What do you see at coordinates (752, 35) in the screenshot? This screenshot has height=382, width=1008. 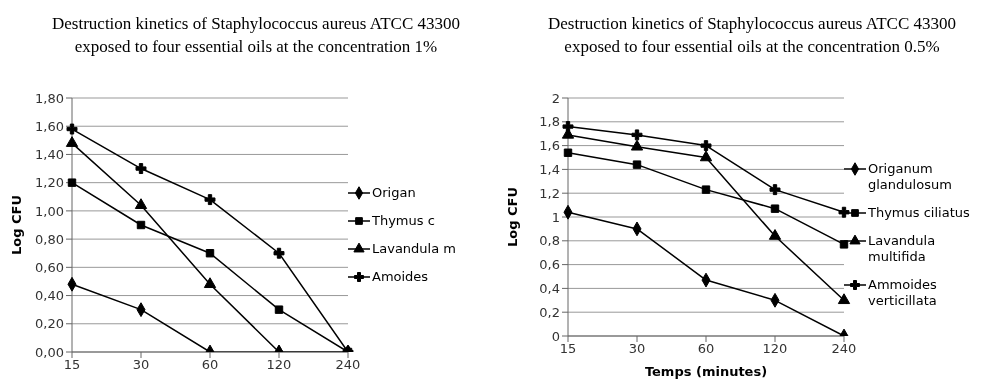 I see `chart-title: Destruction kinetics of Staphylococcus aureus ATCC 43300 exposed to four essential oils at the concentration 0.5%` at bounding box center [752, 35].